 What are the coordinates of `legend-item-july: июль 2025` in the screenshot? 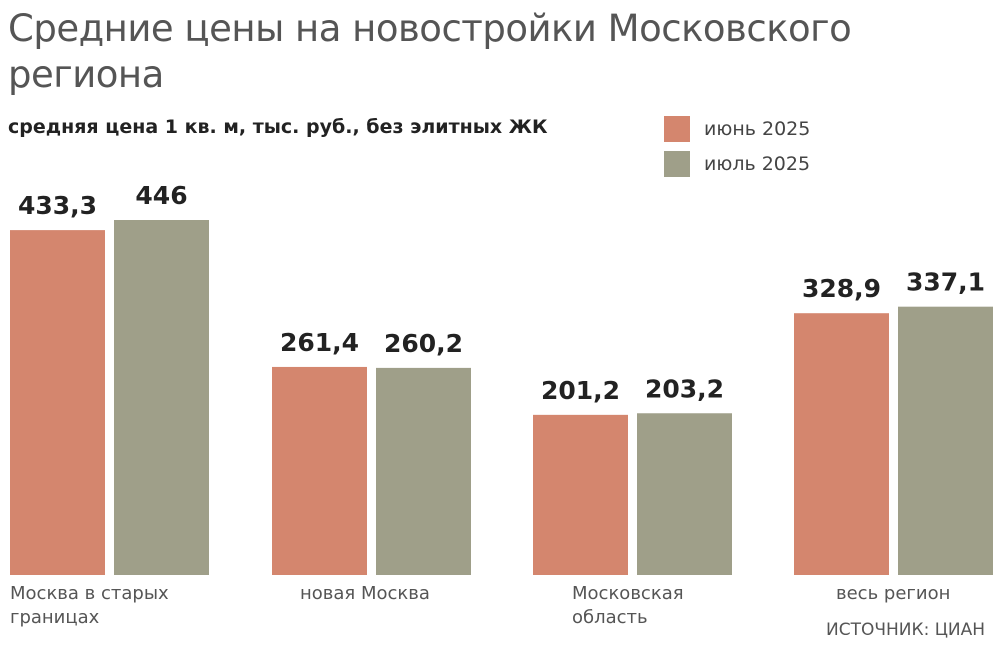 It's located at (737, 164).